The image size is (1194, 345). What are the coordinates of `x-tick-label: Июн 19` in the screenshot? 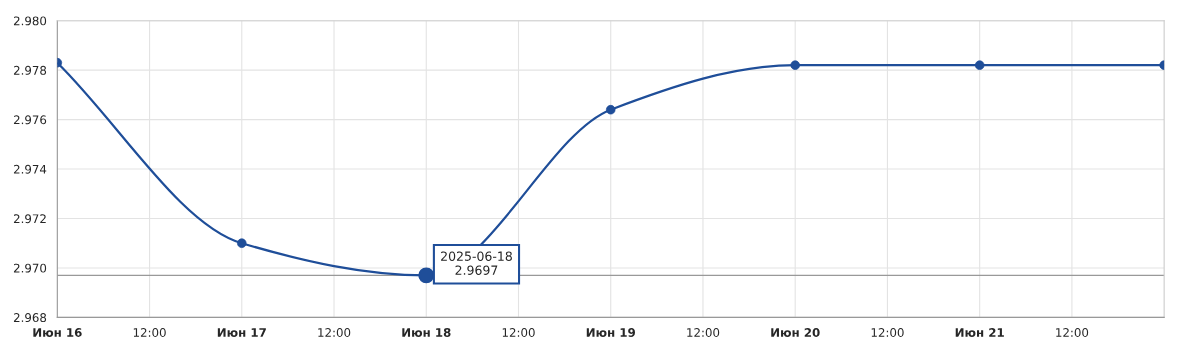 It's located at (610, 332).